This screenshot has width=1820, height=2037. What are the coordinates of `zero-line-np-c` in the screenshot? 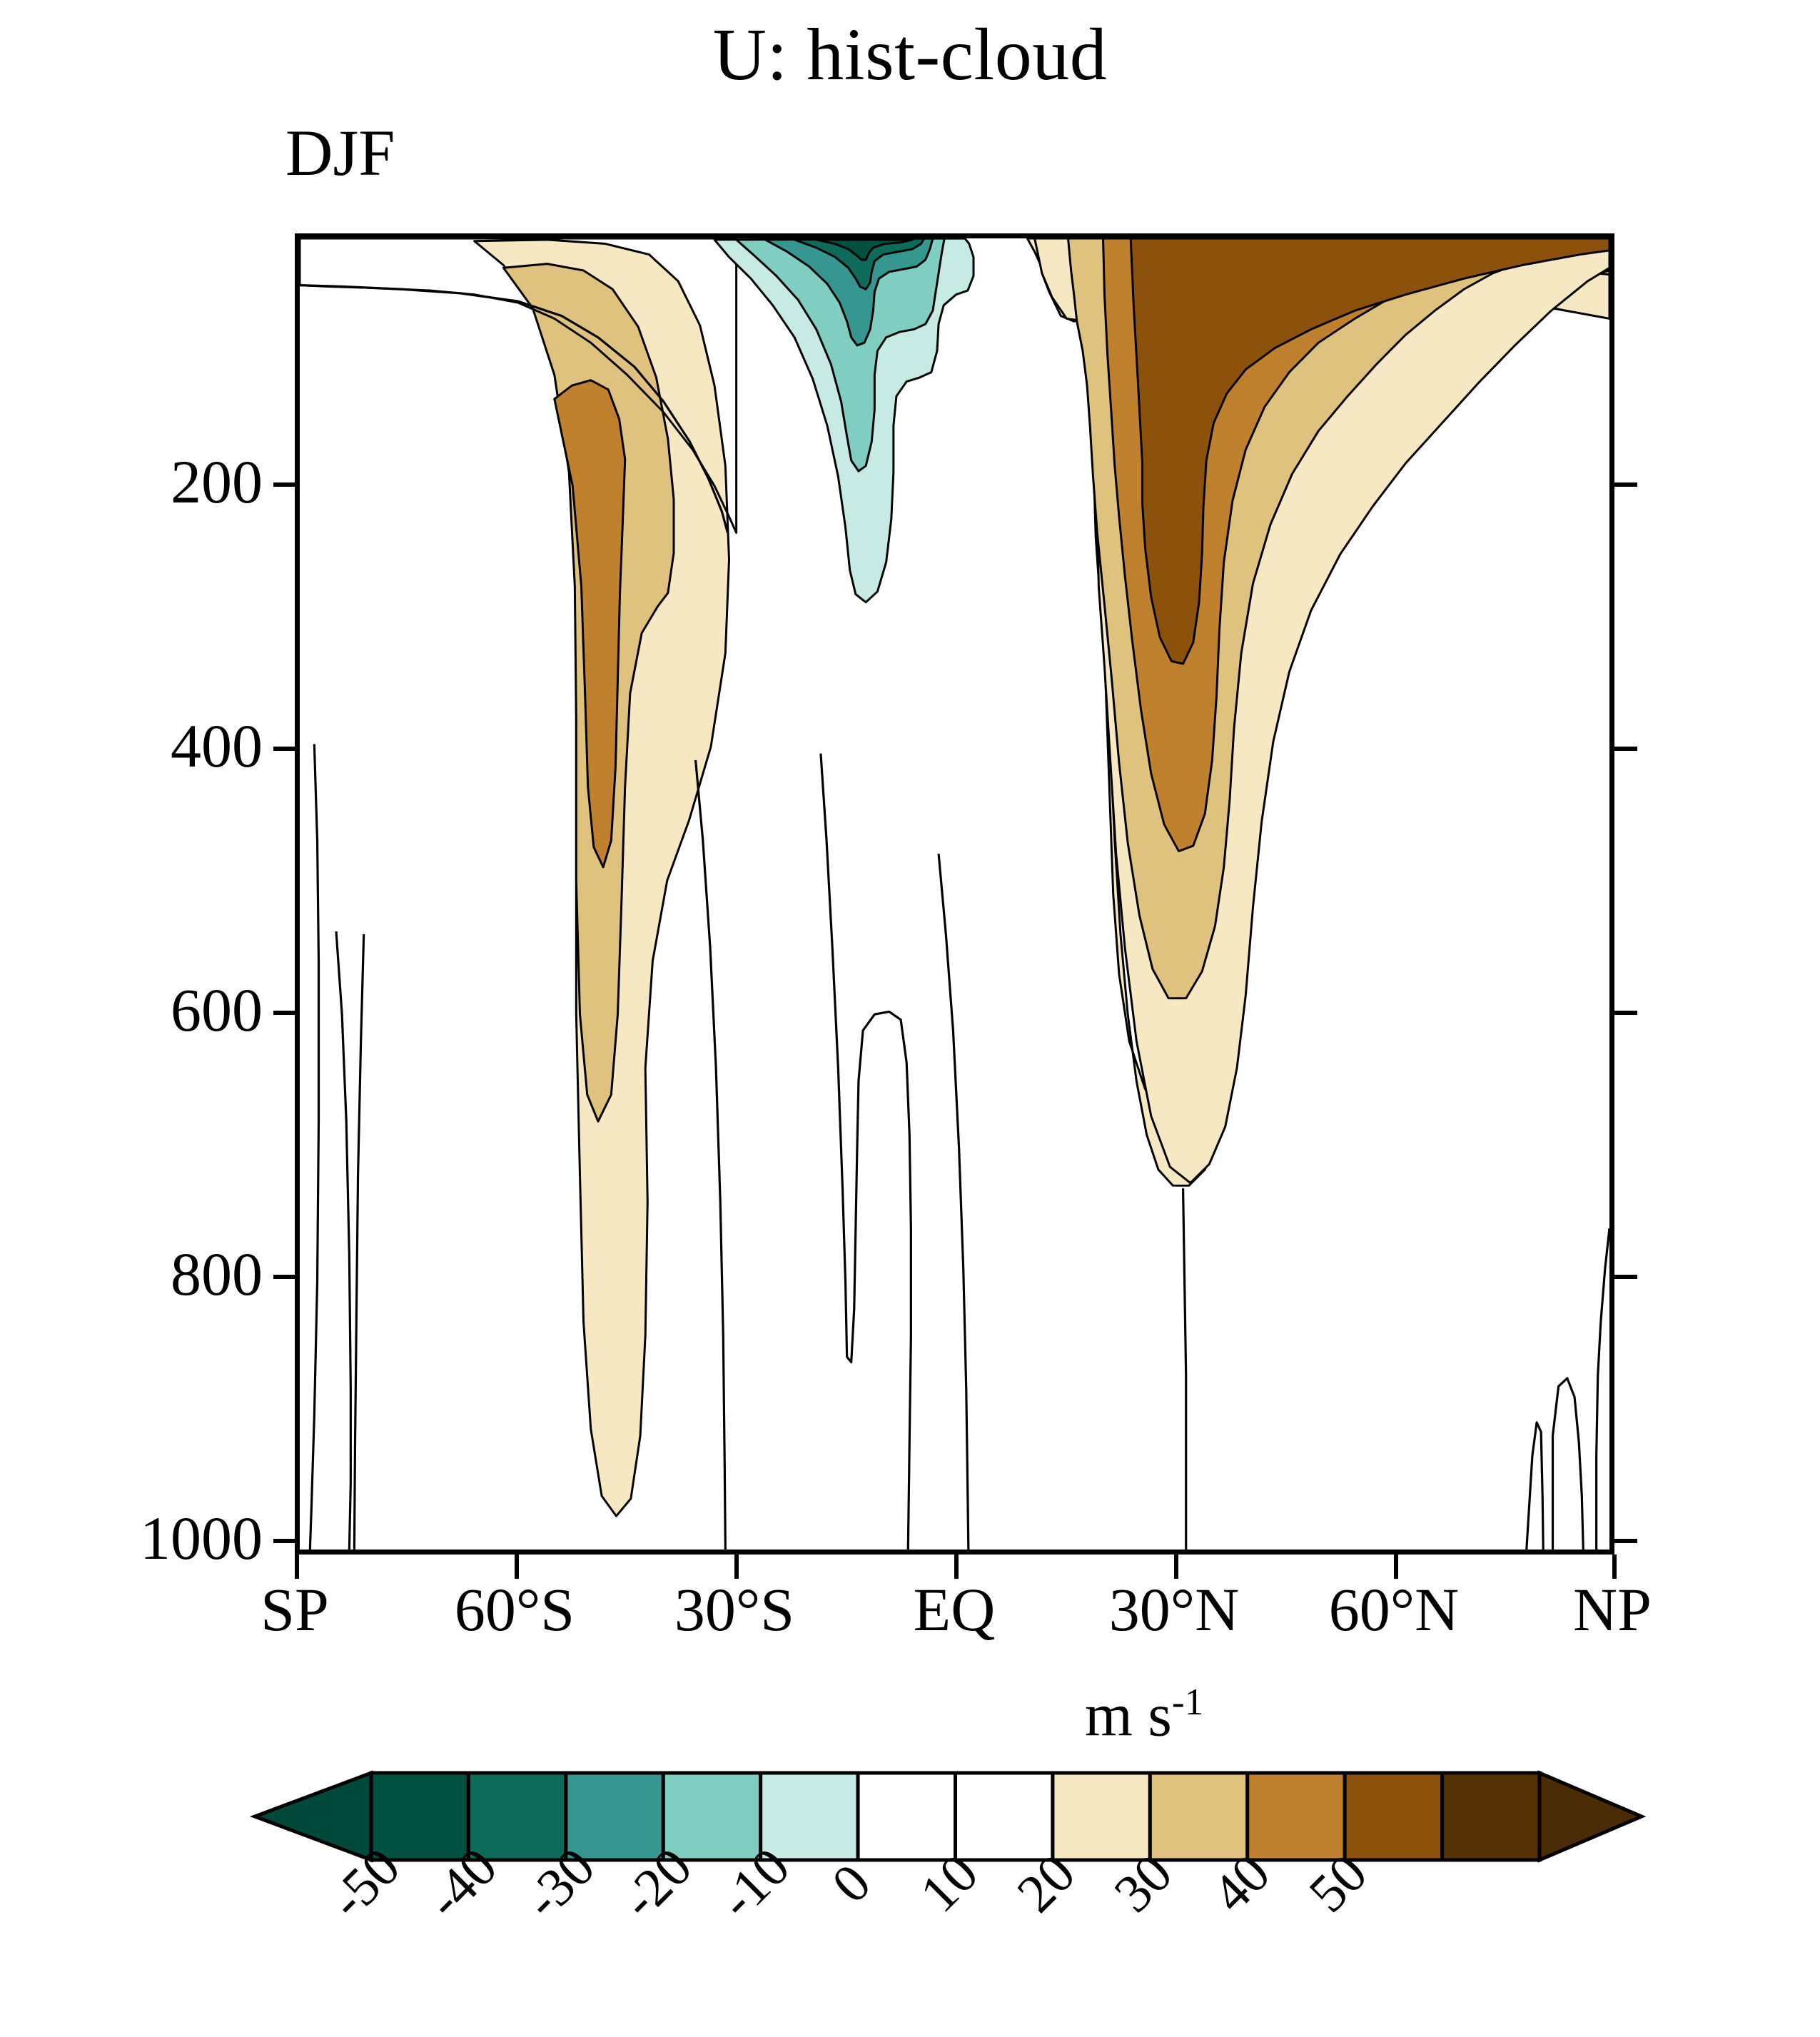 It's located at (1602, 1389).